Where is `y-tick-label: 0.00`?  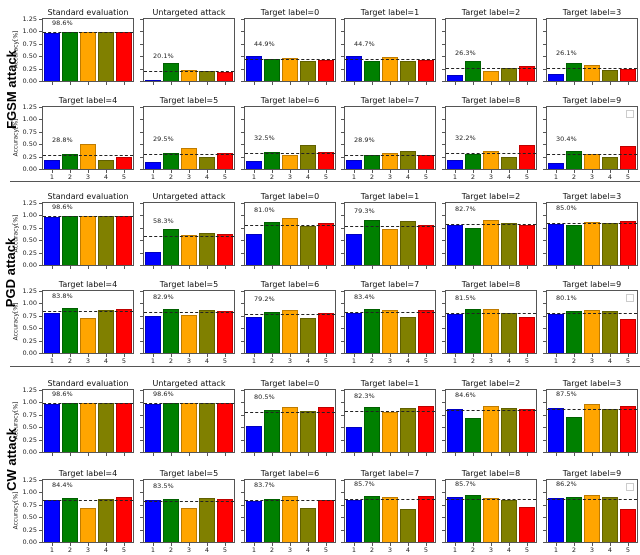 y-tick-label: 0.00 is located at coordinates (29, 542).